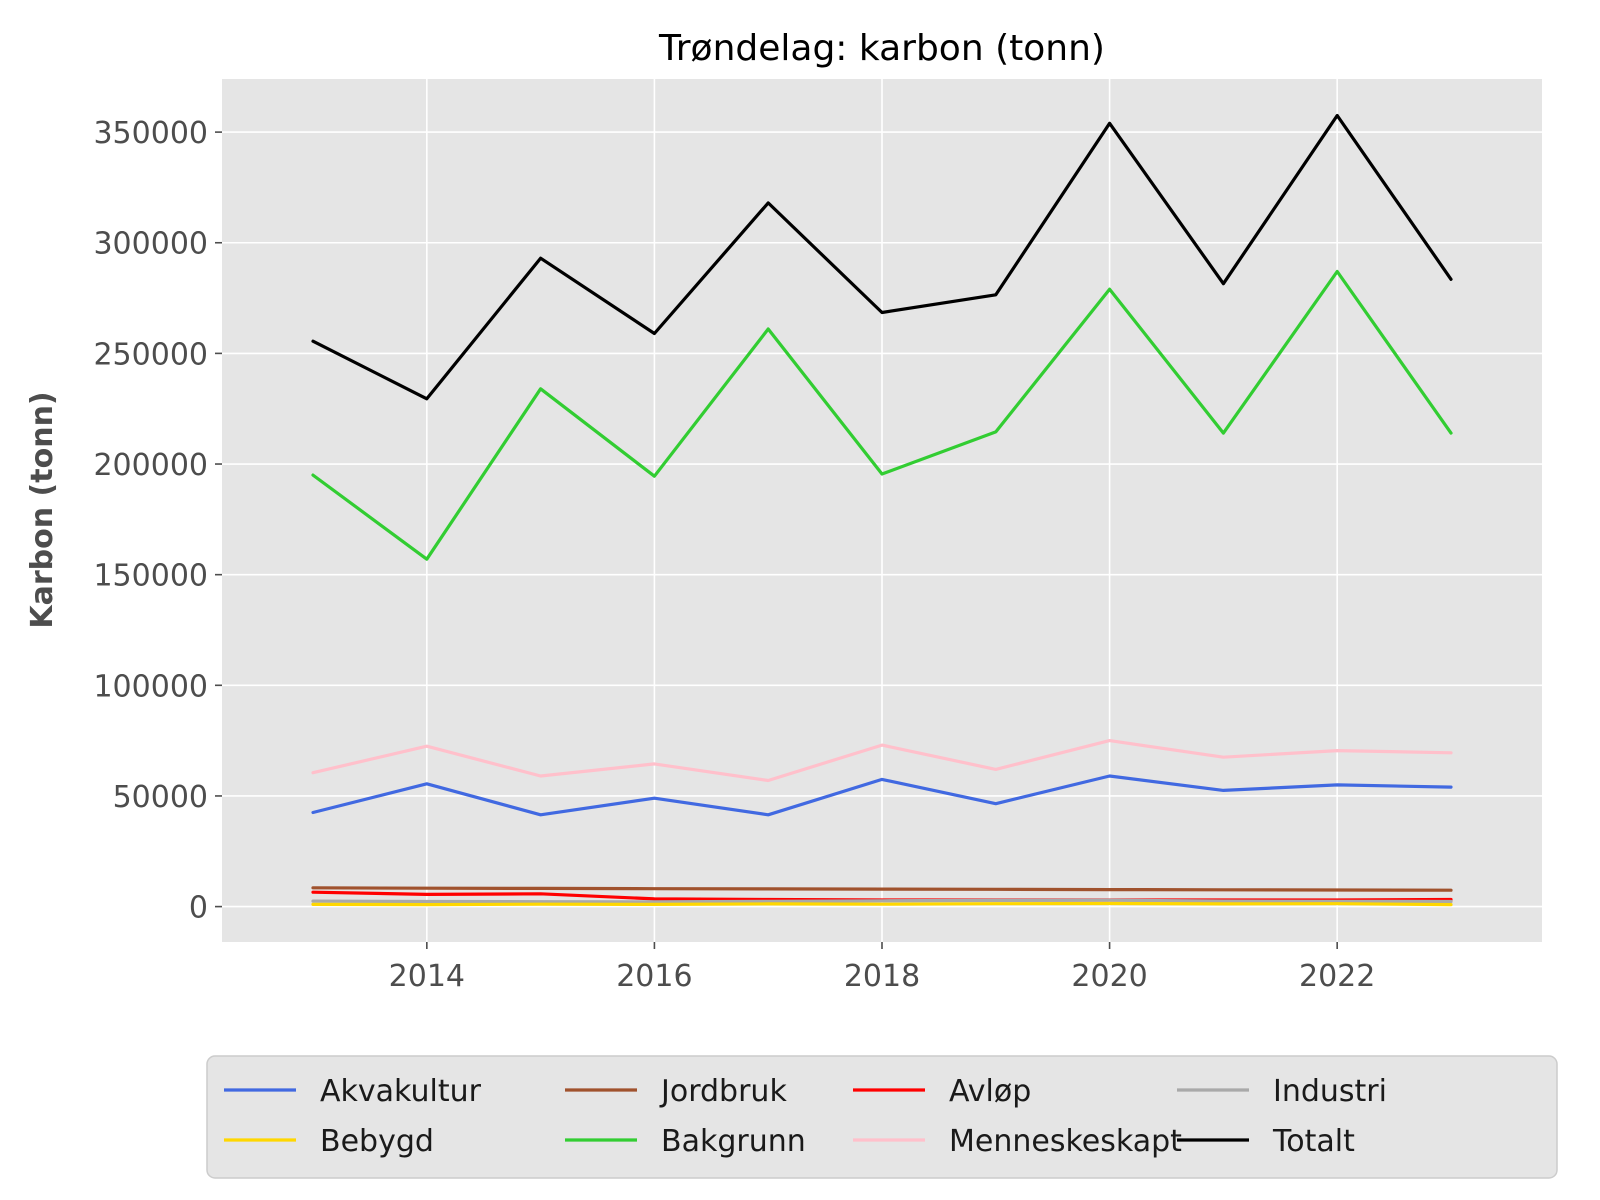 The height and width of the screenshot is (1200, 1600). Describe the element at coordinates (733, 1141) in the screenshot. I see `legend-label: Bakgrunn` at that location.